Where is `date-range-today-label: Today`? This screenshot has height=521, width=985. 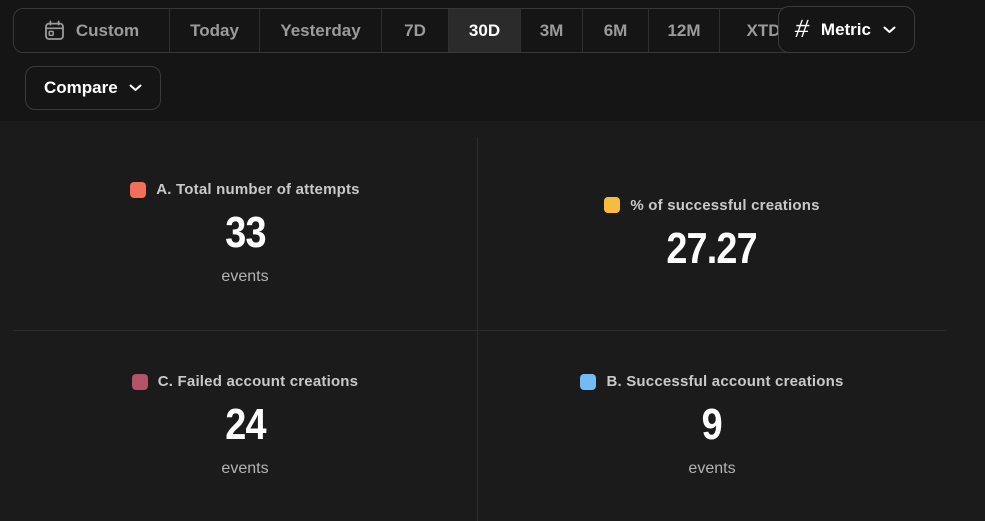 date-range-today-label: Today is located at coordinates (214, 30).